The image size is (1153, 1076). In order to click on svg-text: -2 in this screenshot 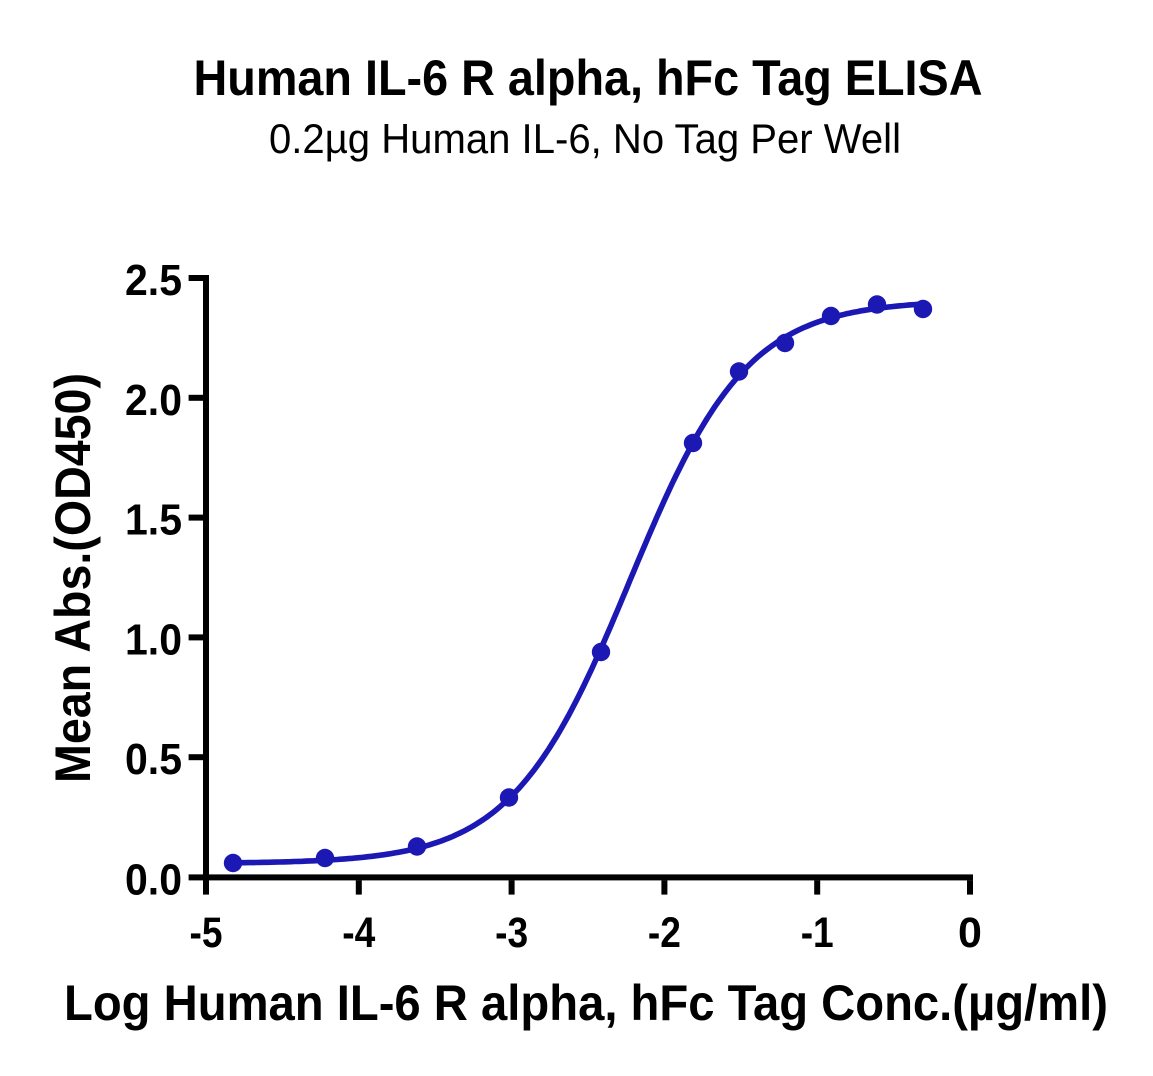, I will do `click(664, 933)`.